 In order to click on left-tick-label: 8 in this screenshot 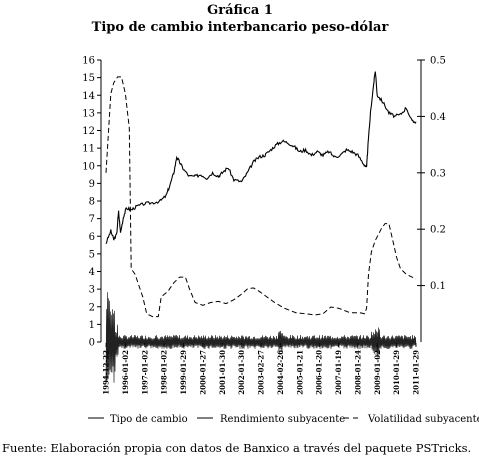, I will do `click(92, 202)`.